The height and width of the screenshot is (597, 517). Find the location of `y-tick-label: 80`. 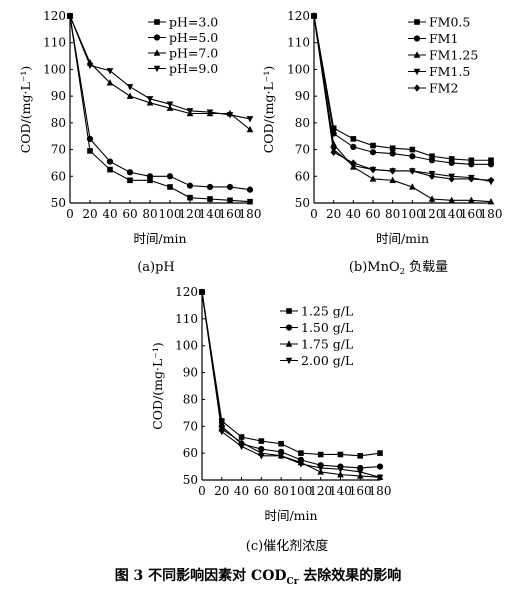

y-tick-label: 80 is located at coordinates (58, 123).